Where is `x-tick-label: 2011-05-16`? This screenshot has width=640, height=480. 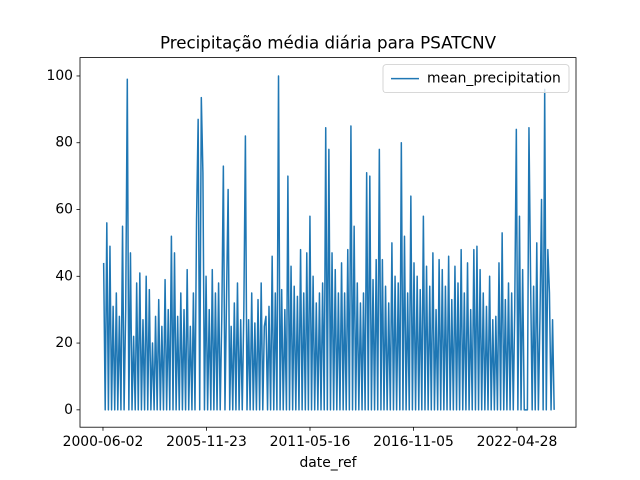 x-tick-label: 2011-05-16 is located at coordinates (310, 442).